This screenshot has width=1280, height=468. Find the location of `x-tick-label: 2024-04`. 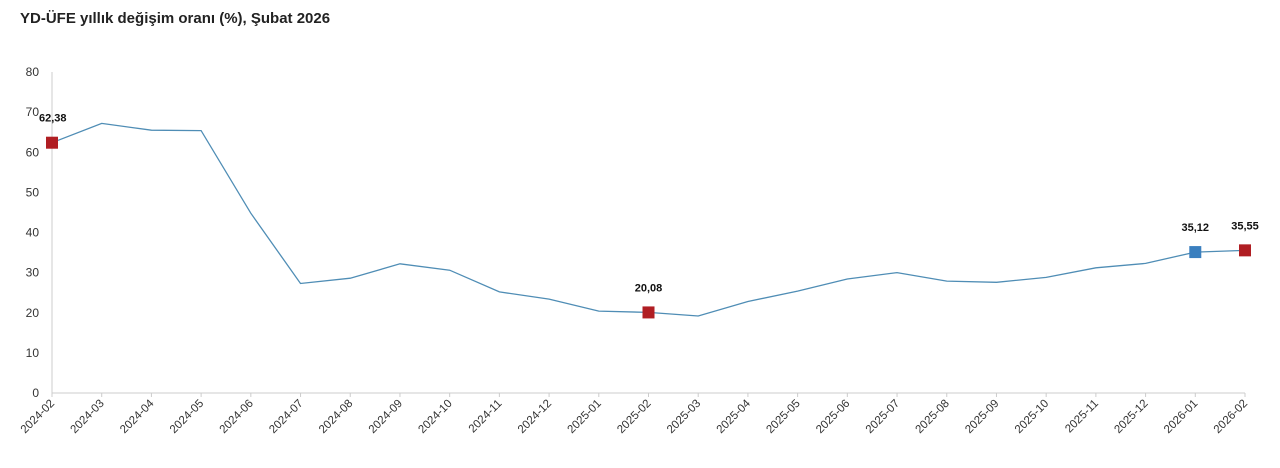

x-tick-label: 2024-04 is located at coordinates (137, 416).